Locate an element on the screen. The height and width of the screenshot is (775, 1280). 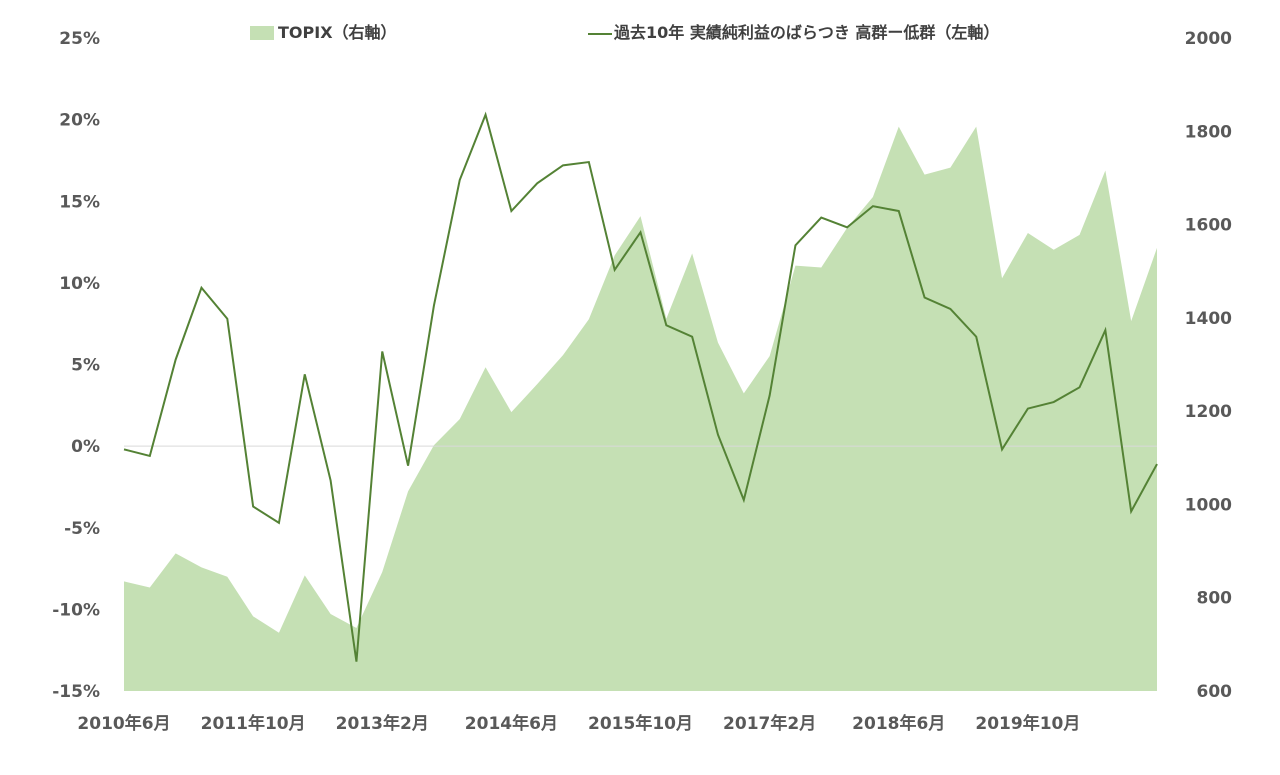
left-axis-tick-label: -5% is located at coordinates (82, 529).